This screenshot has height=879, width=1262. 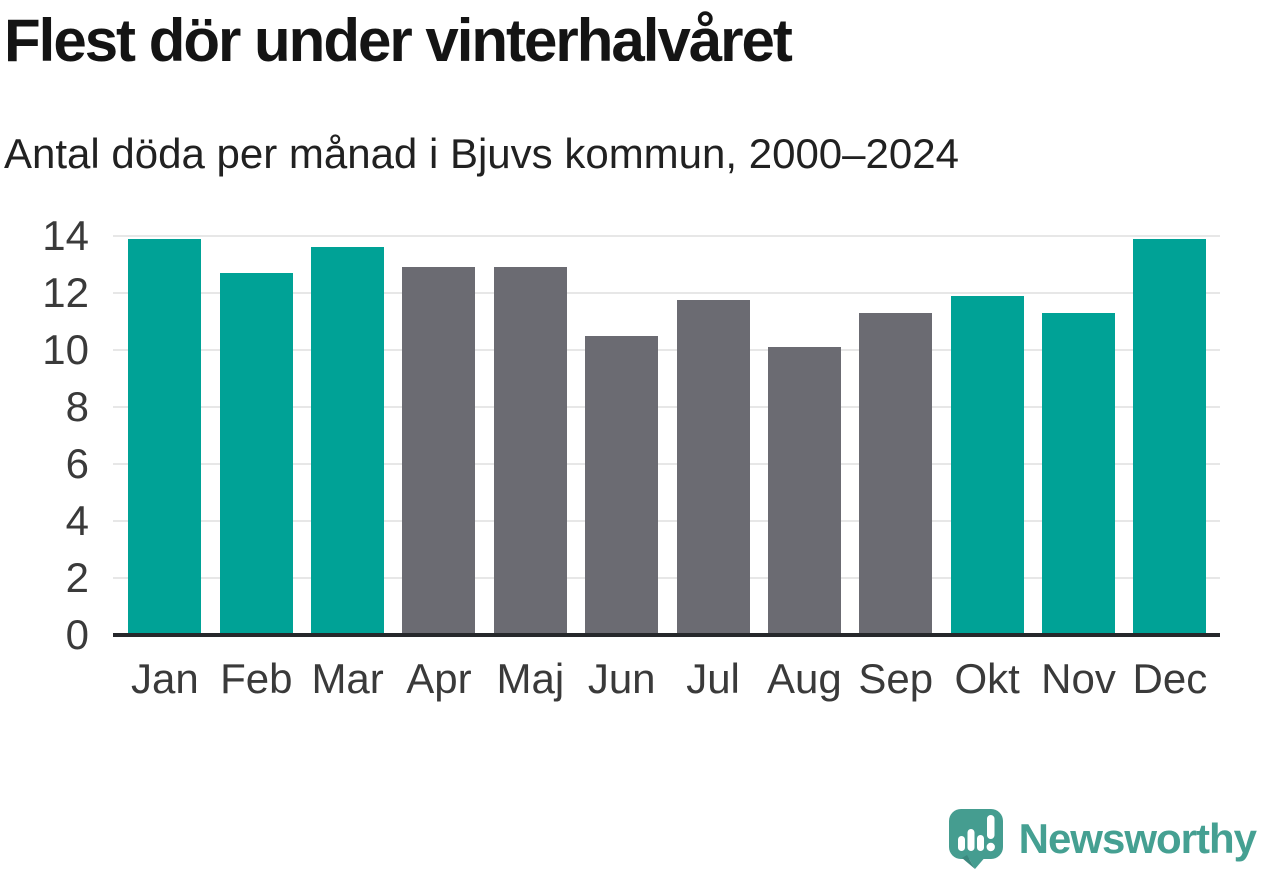 What do you see at coordinates (987, 678) in the screenshot?
I see `x-tick-label-okt: Okt` at bounding box center [987, 678].